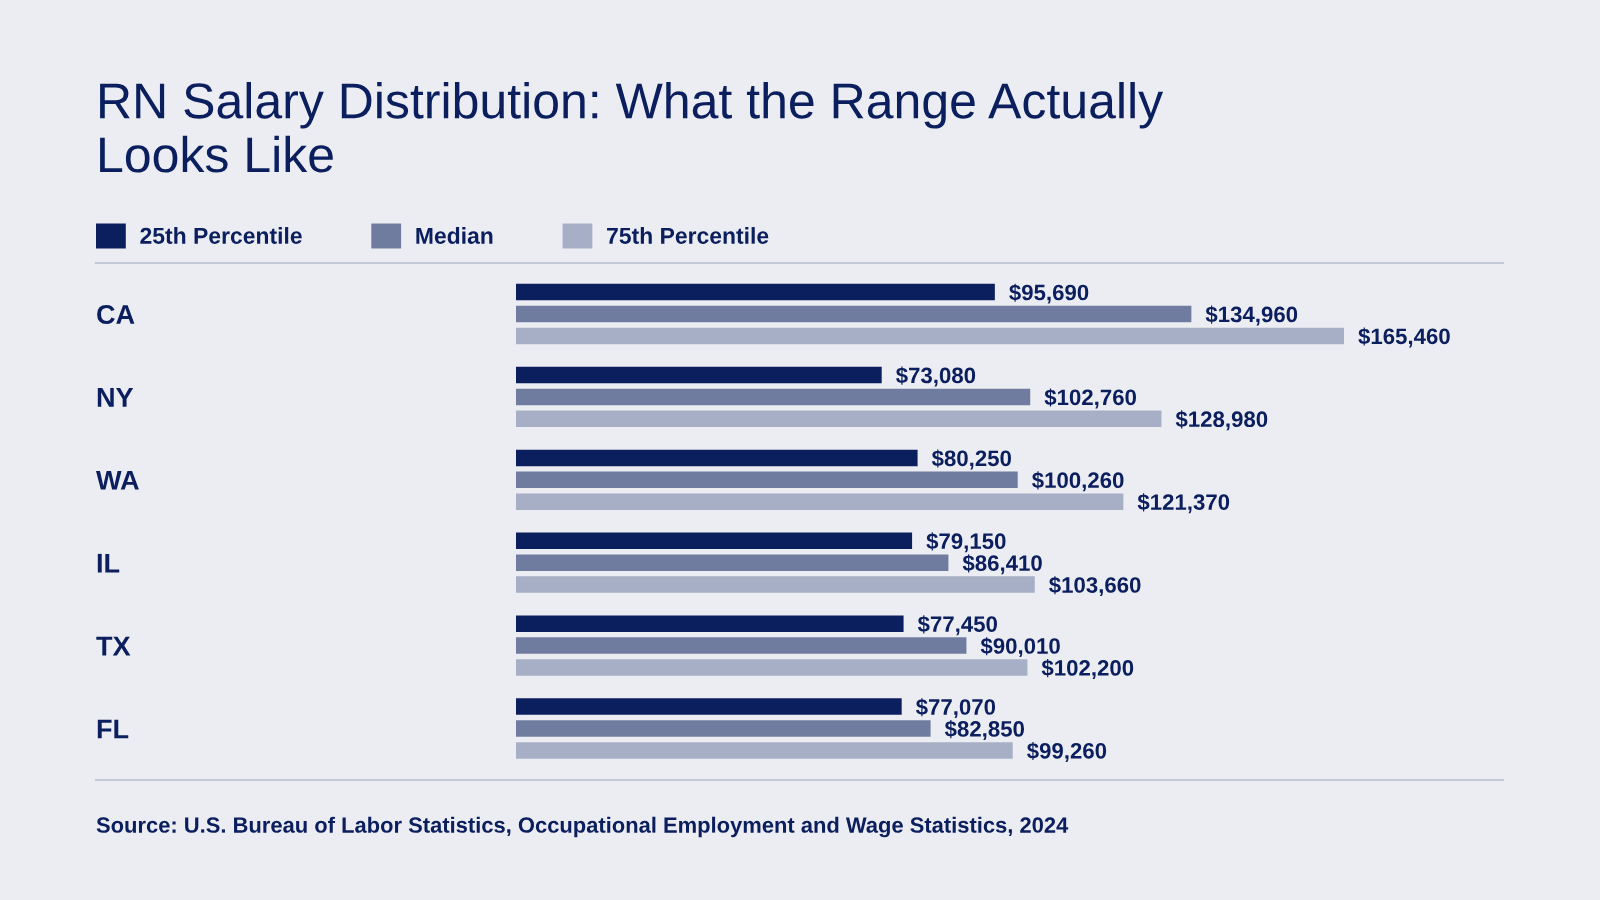 The width and height of the screenshot is (1600, 900). I want to click on data-label: $86,410, so click(1002, 564).